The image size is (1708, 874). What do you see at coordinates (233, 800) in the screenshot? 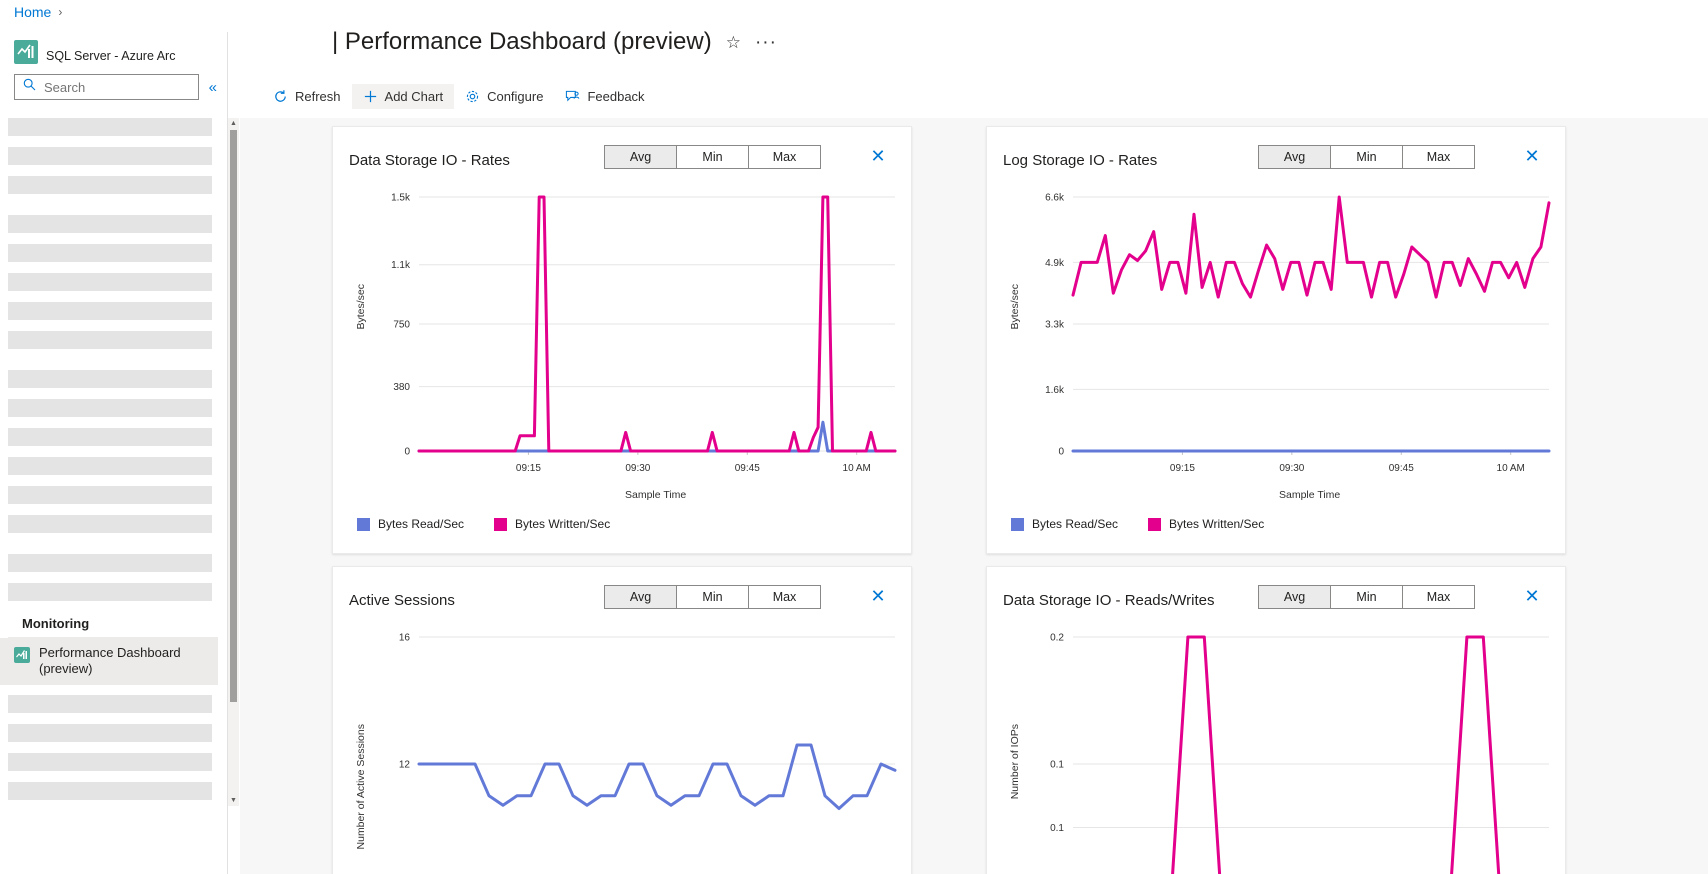
I see `scroll-down-icon: ▼` at bounding box center [233, 800].